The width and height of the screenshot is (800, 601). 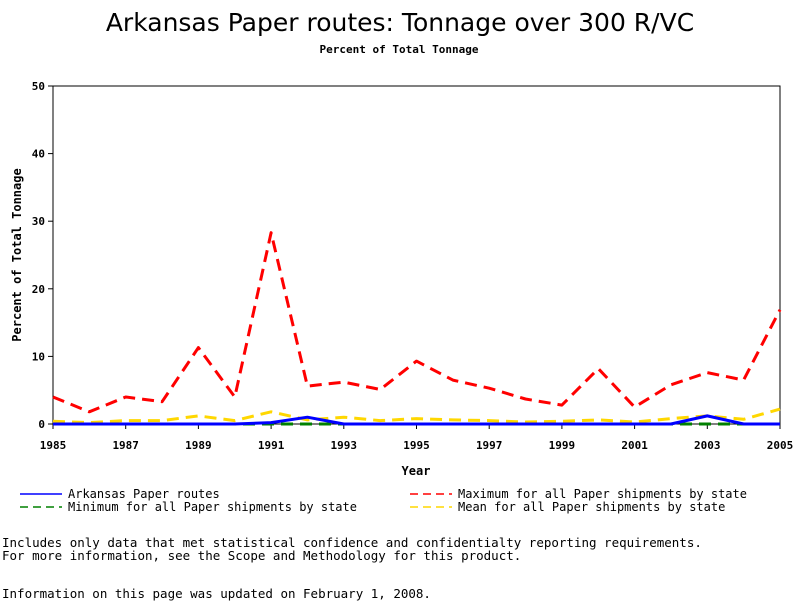 What do you see at coordinates (707, 445) in the screenshot?
I see `x-tick-label: 2003` at bounding box center [707, 445].